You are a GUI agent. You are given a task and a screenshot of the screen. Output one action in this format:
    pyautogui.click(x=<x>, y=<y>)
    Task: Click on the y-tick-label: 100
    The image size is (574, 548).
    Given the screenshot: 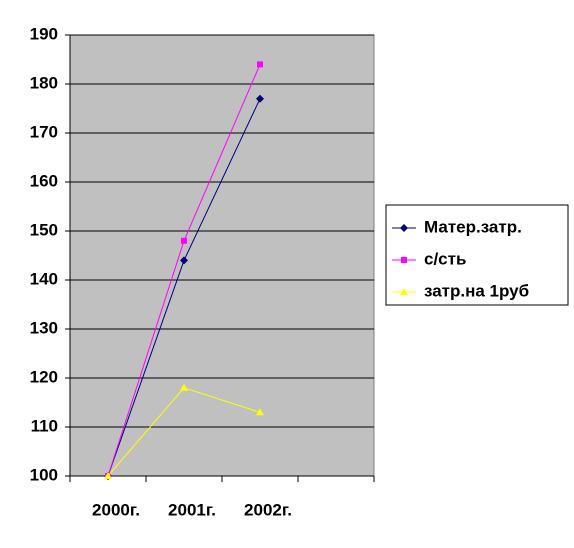 What is the action you would take?
    pyautogui.click(x=44, y=474)
    